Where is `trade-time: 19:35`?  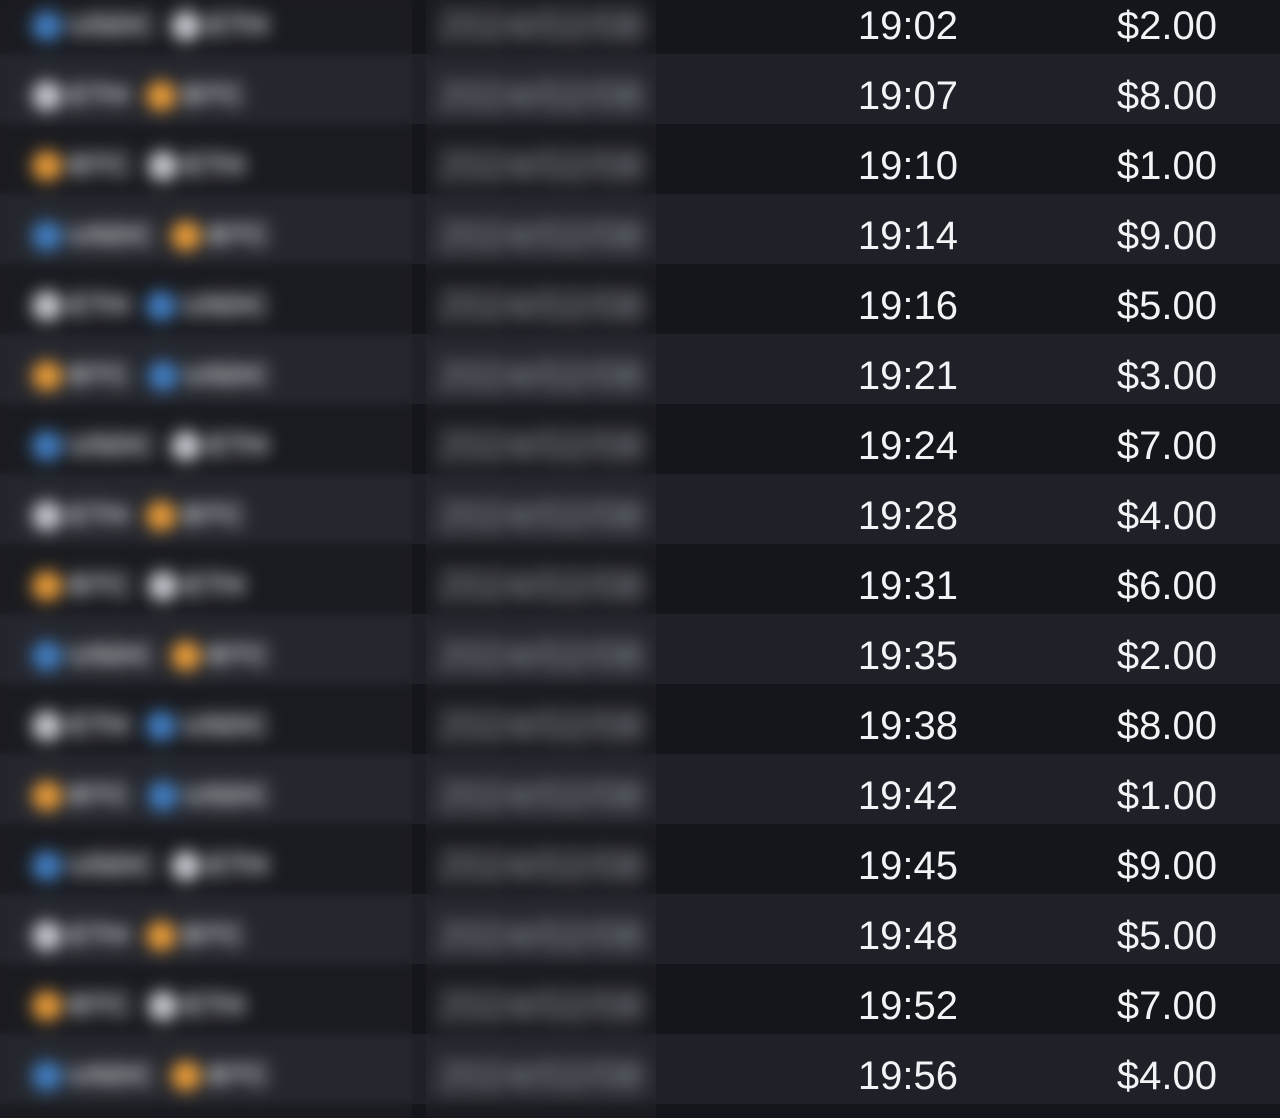 trade-time: 19:35 is located at coordinates (907, 656).